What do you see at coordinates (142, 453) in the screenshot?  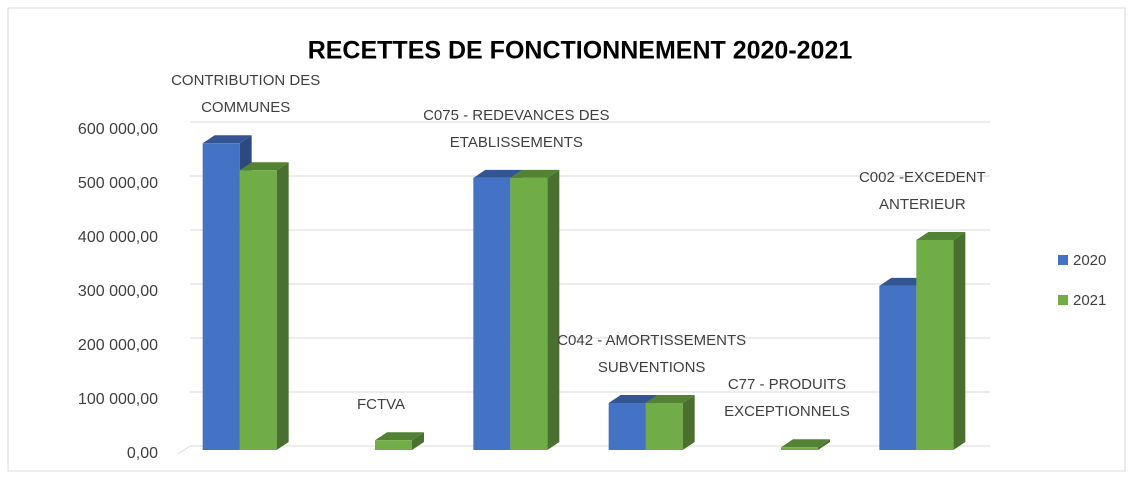 I see `y-tick-label: 0,00` at bounding box center [142, 453].